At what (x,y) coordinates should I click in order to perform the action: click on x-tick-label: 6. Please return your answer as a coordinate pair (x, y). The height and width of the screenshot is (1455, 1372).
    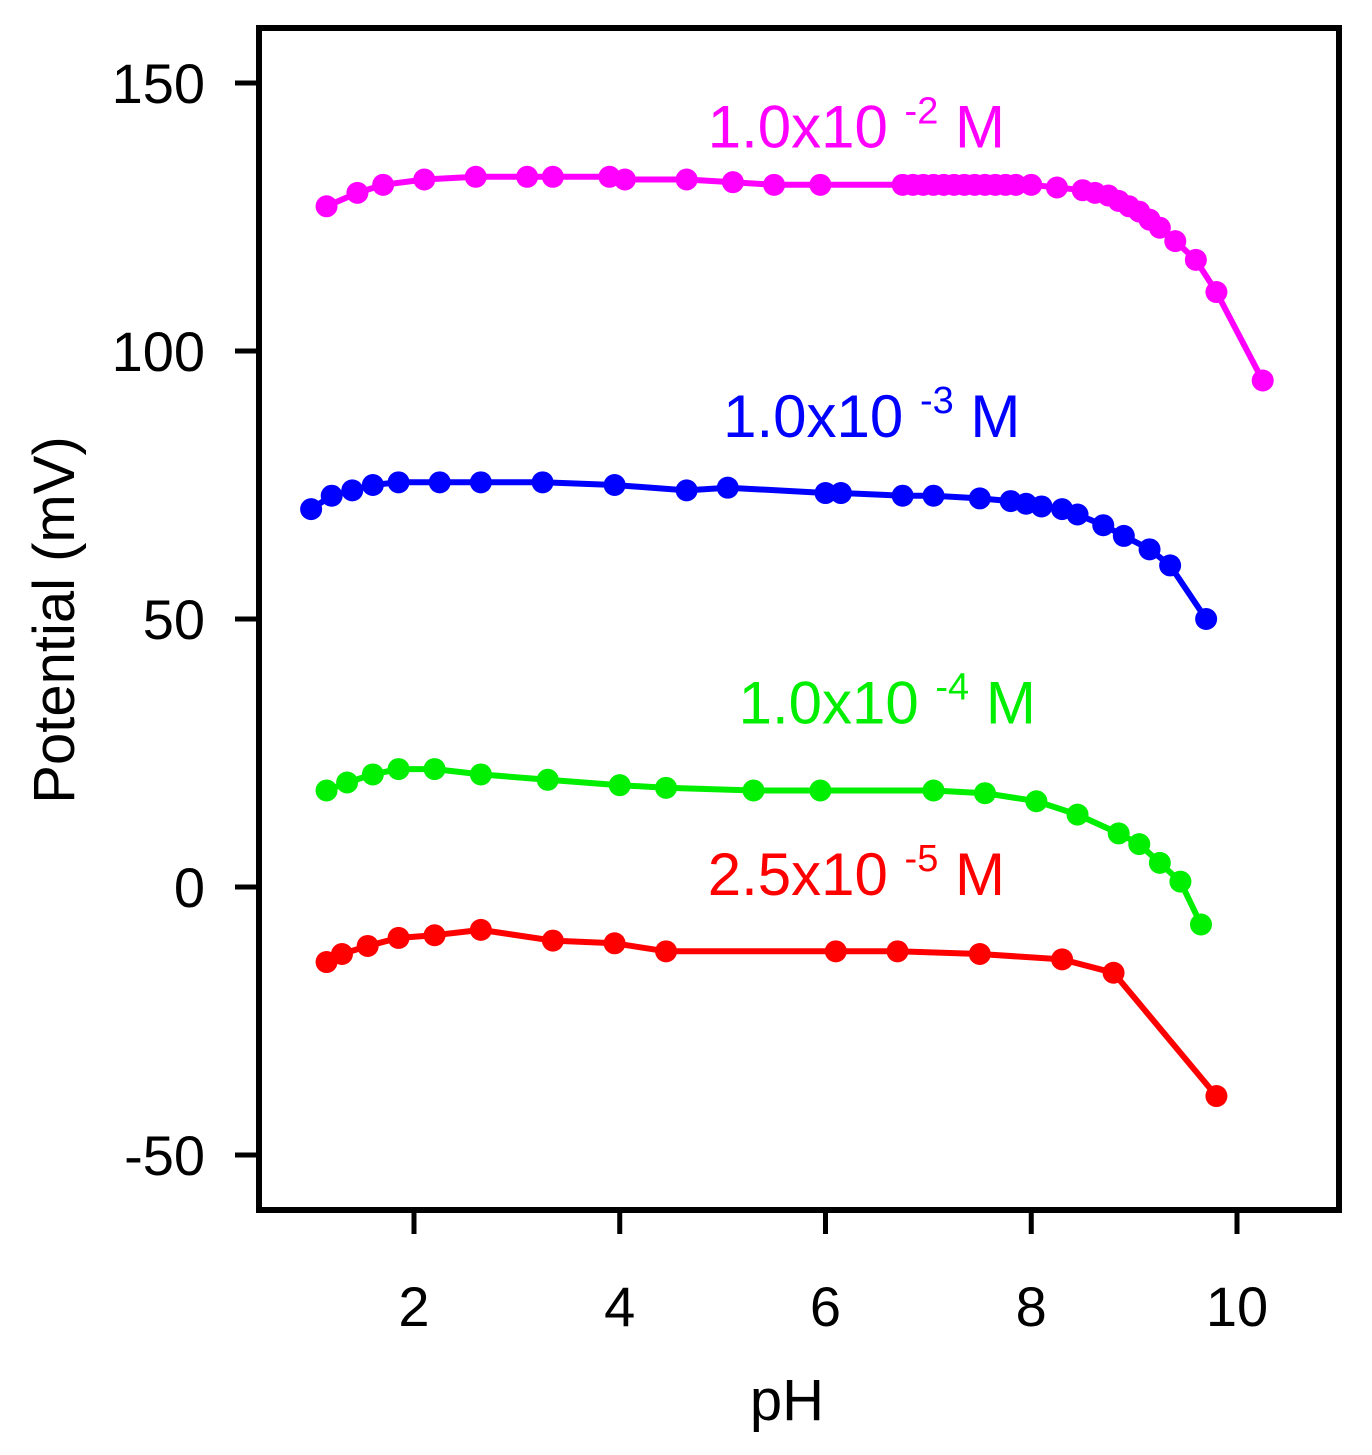
    Looking at the image, I should click on (825, 1306).